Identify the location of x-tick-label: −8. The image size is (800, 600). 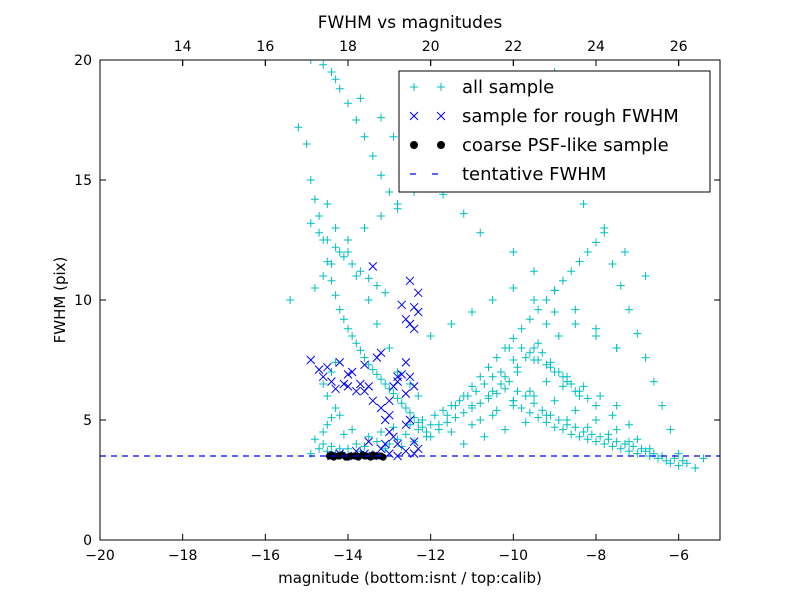
(596, 556).